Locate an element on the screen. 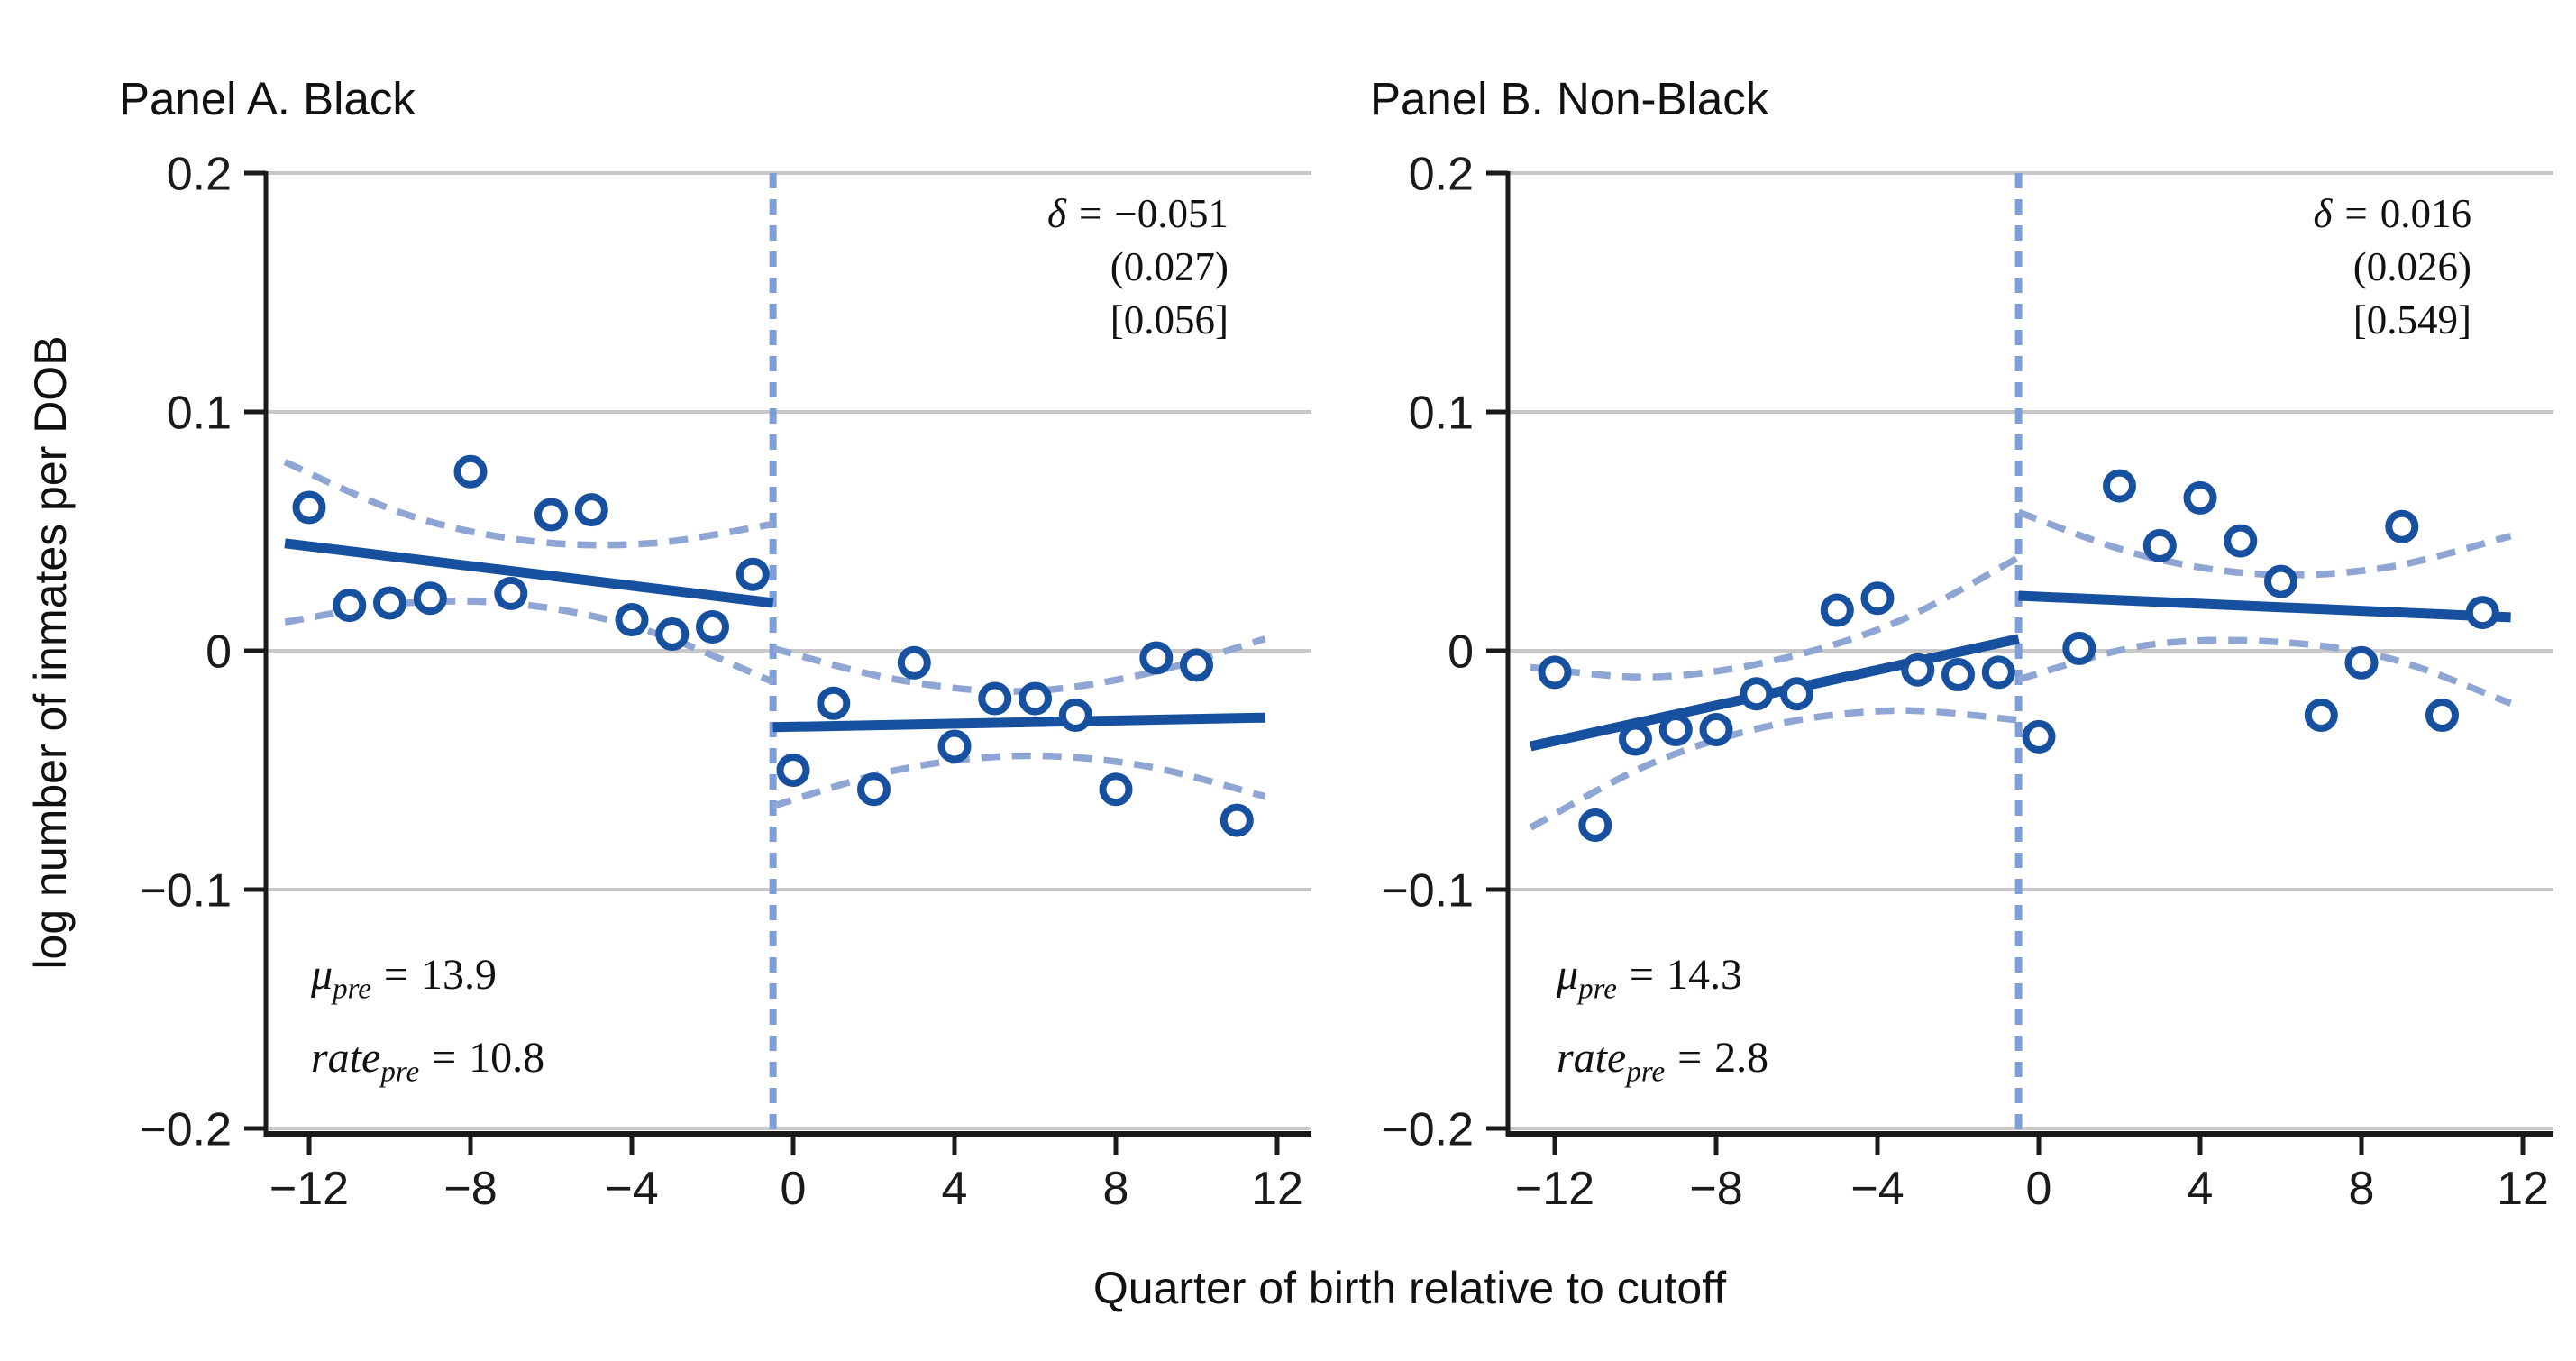 This screenshot has height=1361, width=2576. delta-p-value: [0.549] is located at coordinates (2411, 320).